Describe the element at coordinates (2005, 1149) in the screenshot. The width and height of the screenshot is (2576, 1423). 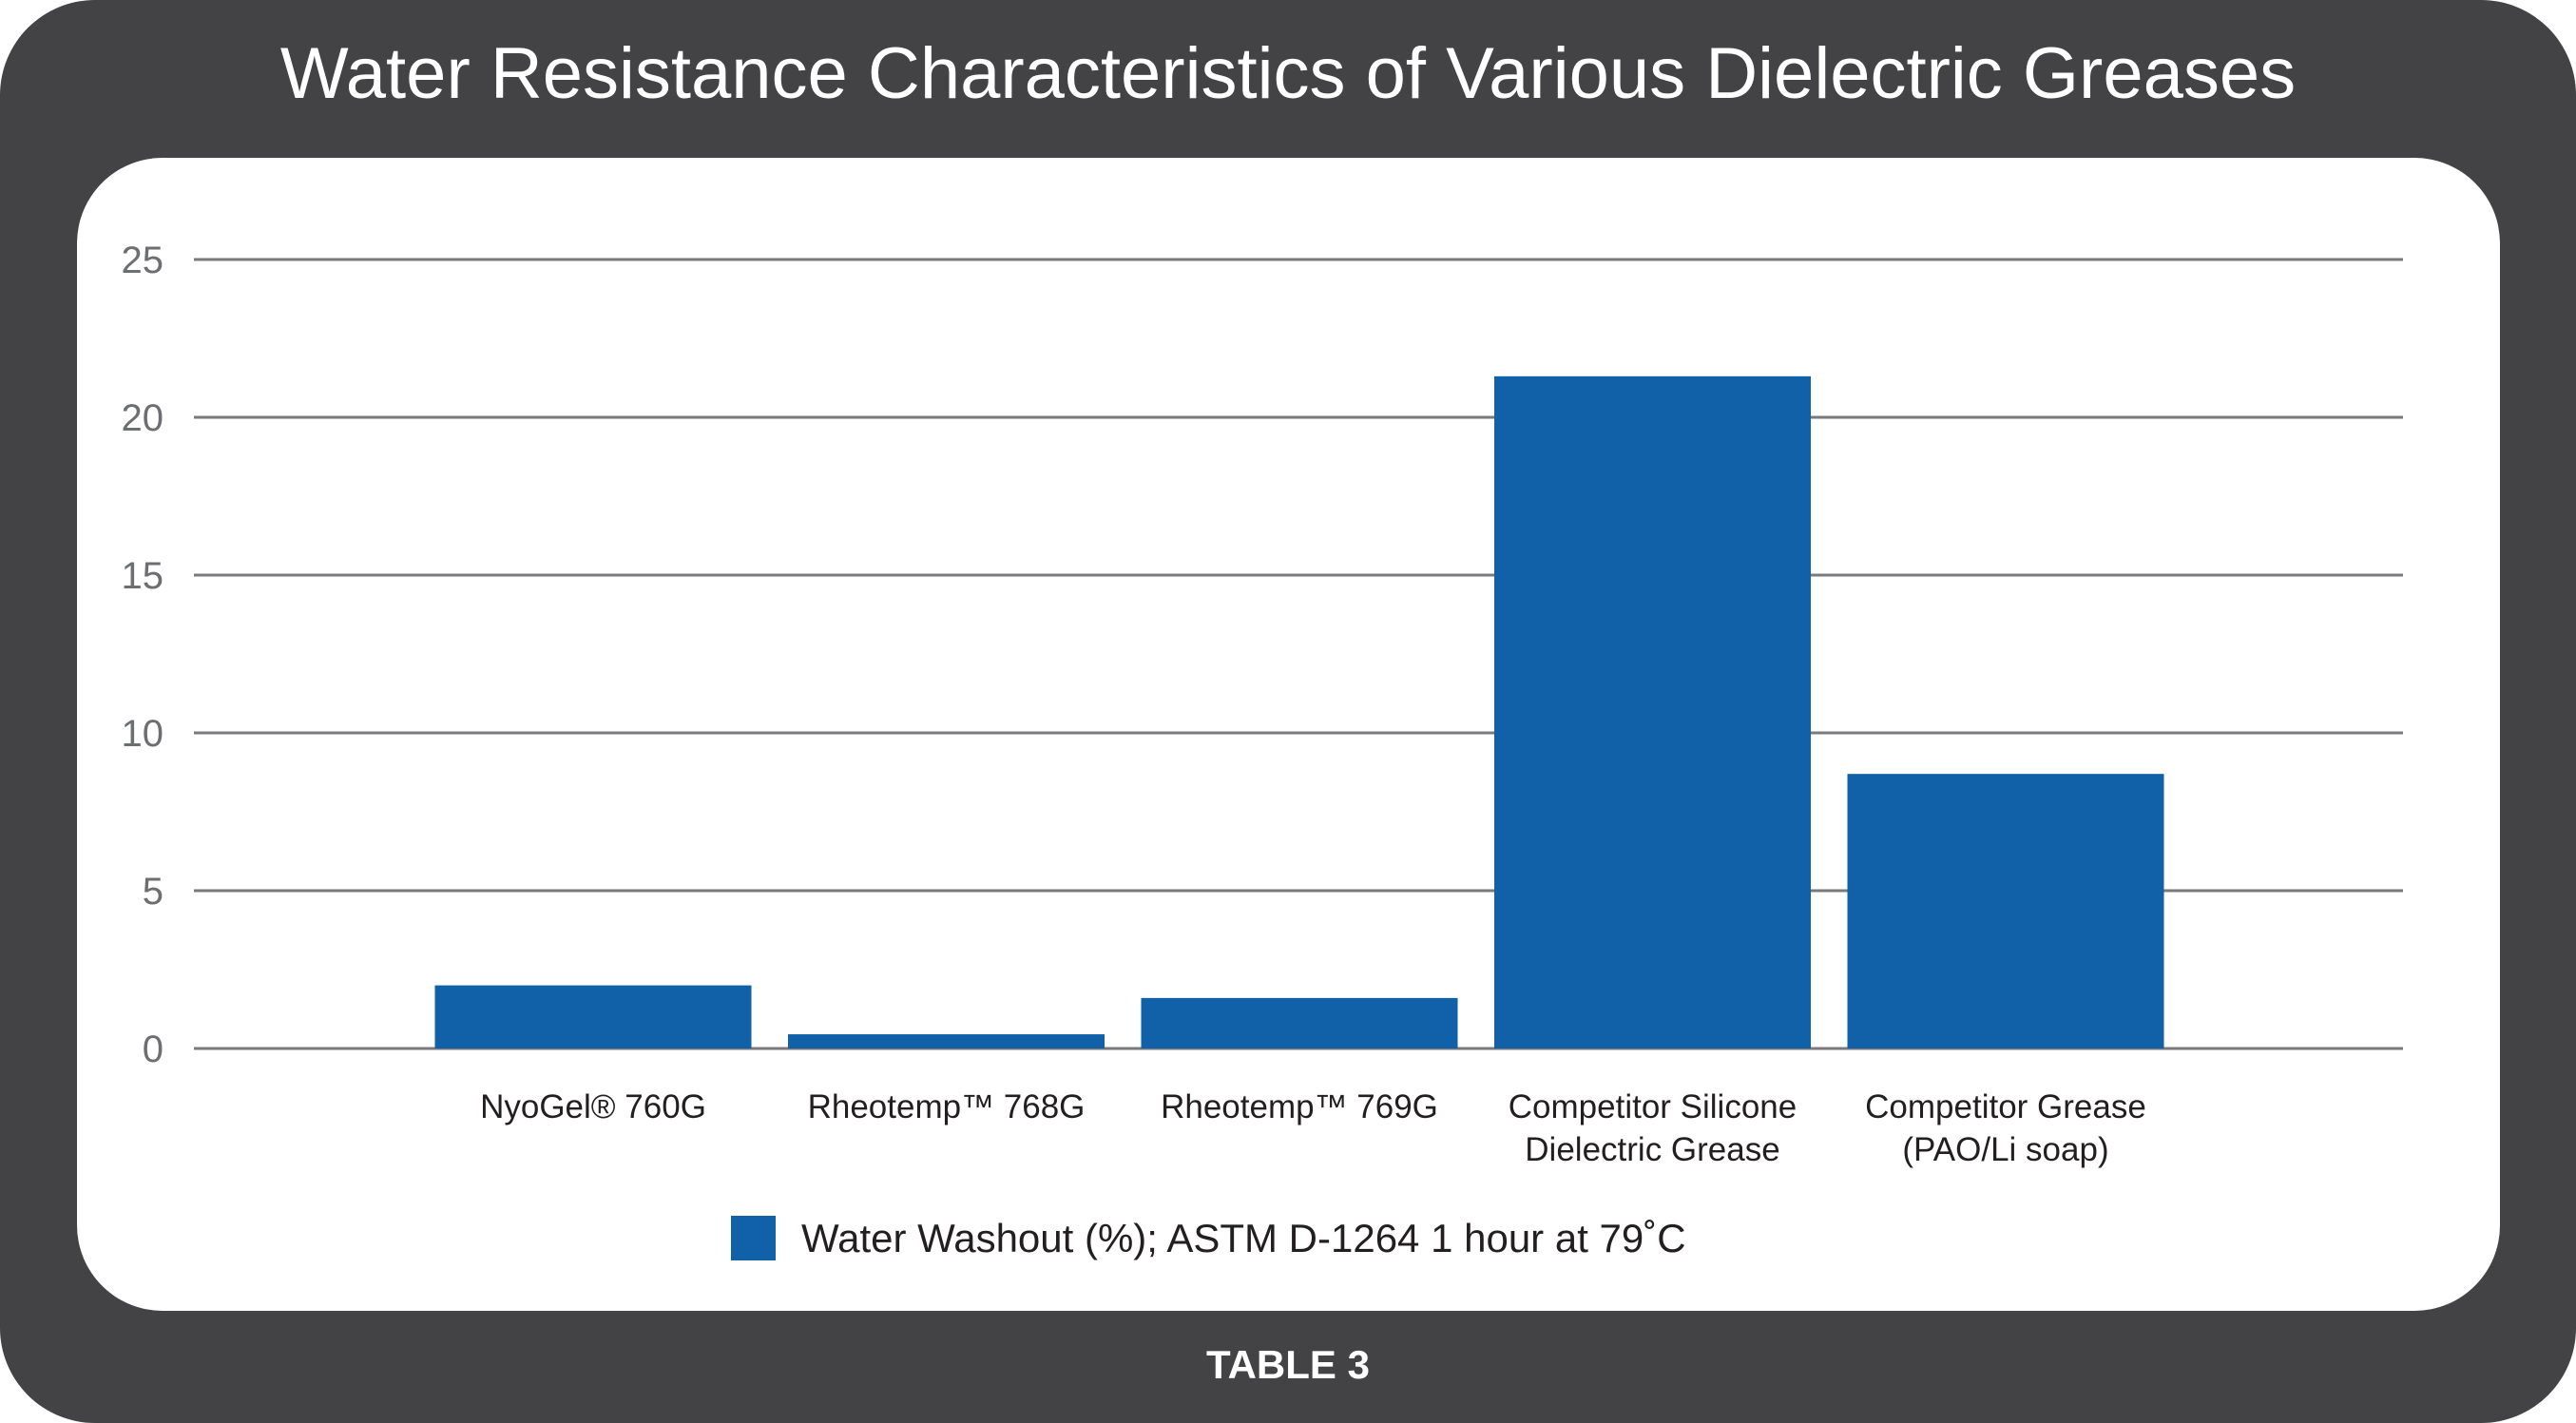
I see `x-tick-label: (PAO/Li soap)` at that location.